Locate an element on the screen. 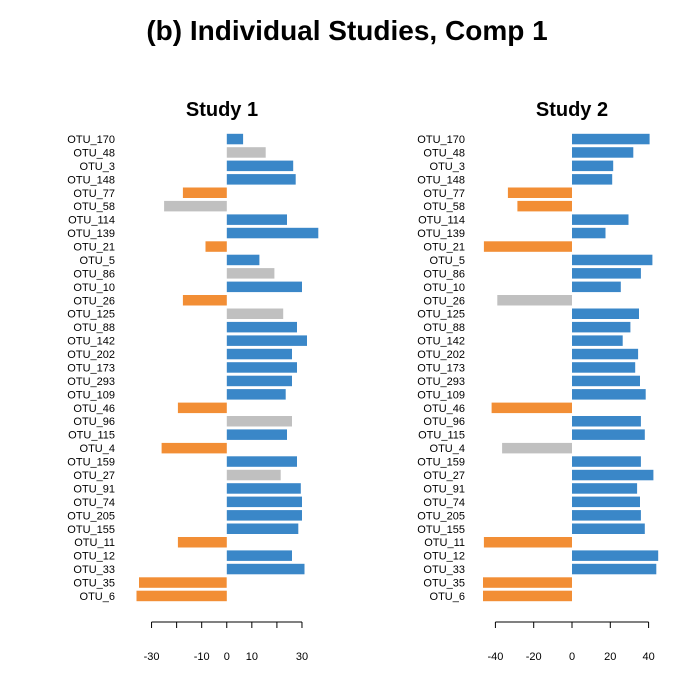  category-label: OTU_96 is located at coordinates (94, 422).